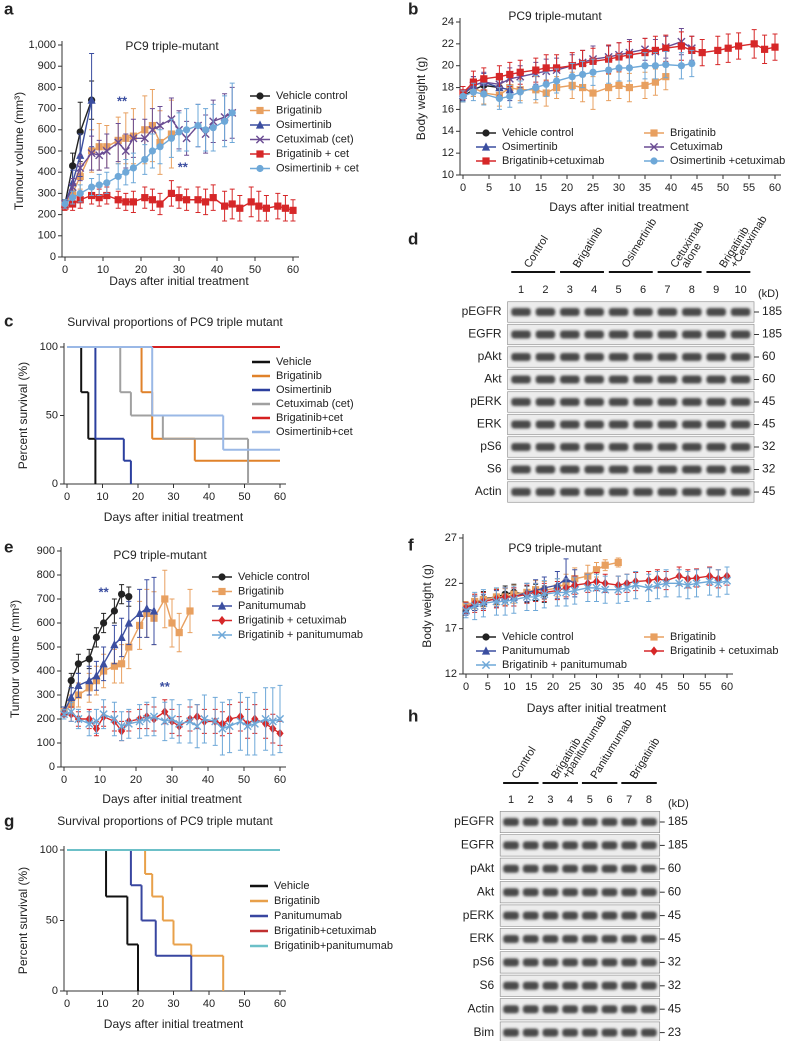 This screenshot has height=1046, width=788. What do you see at coordinates (740, 290) in the screenshot?
I see `lane-number: 10` at bounding box center [740, 290].